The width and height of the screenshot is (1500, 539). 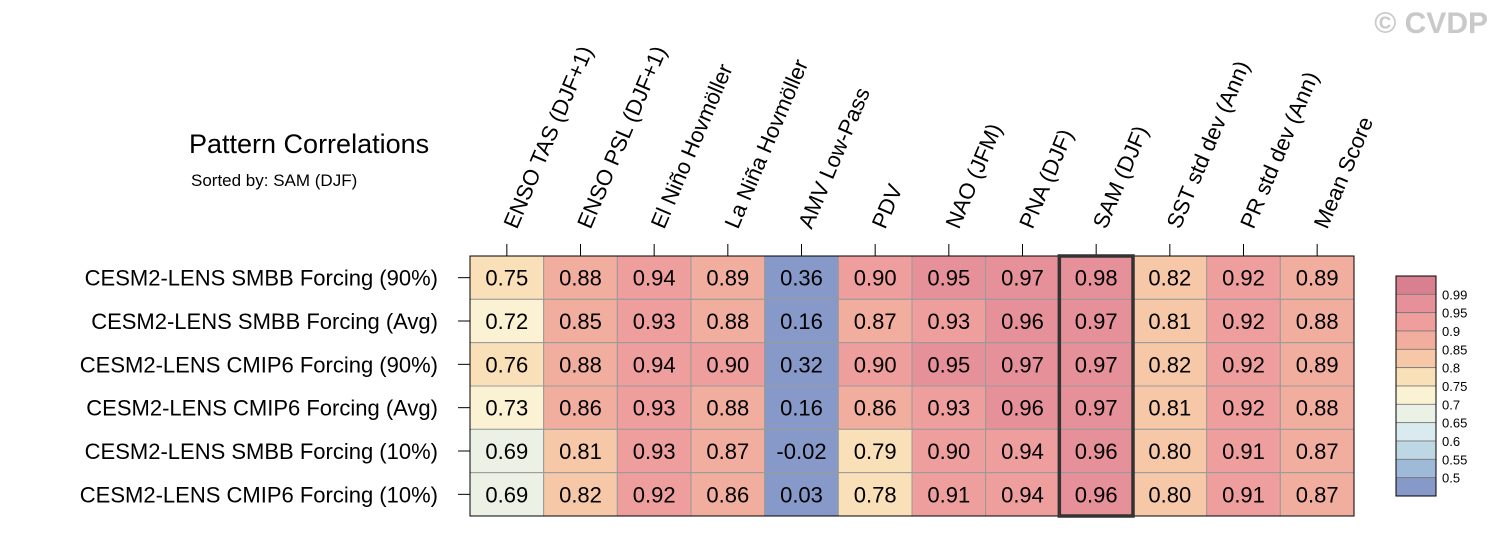 I want to click on cell-value: 0.73, so click(x=506, y=408).